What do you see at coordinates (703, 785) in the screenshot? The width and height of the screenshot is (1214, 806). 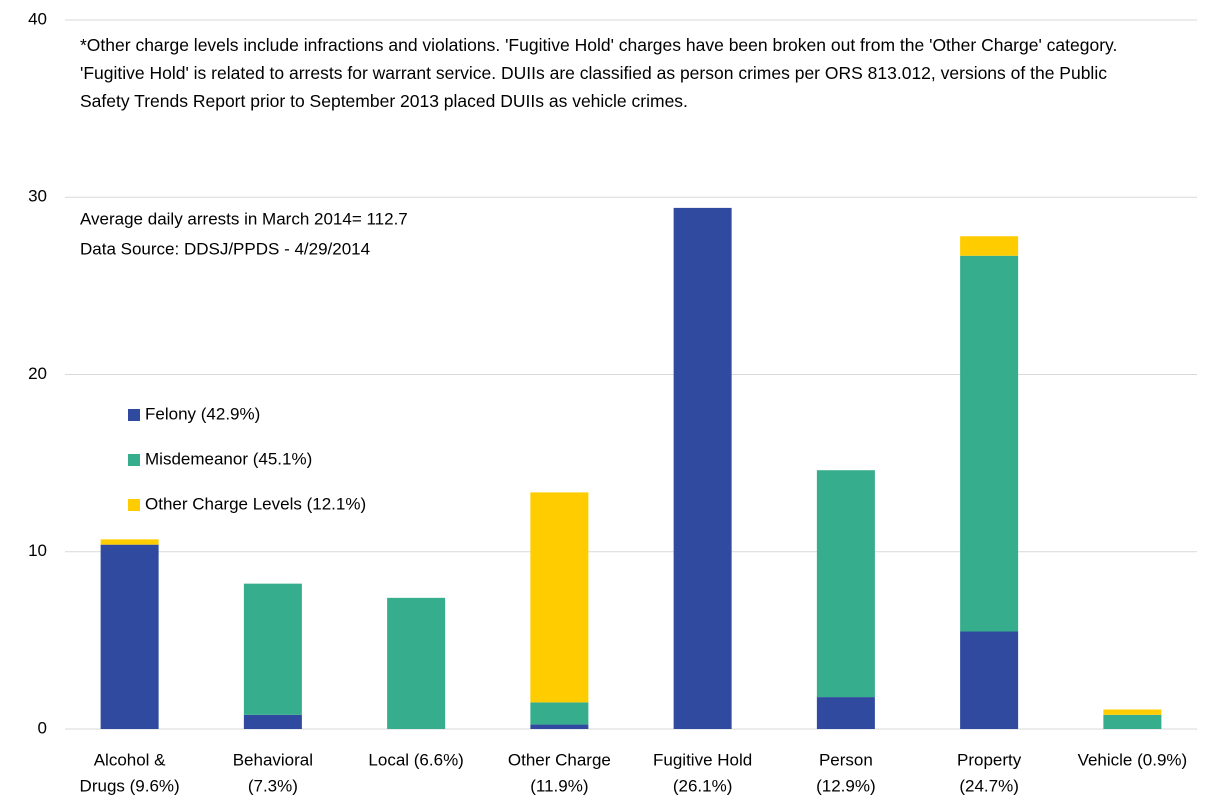 I see `x-tick-label: (26.1%)` at bounding box center [703, 785].